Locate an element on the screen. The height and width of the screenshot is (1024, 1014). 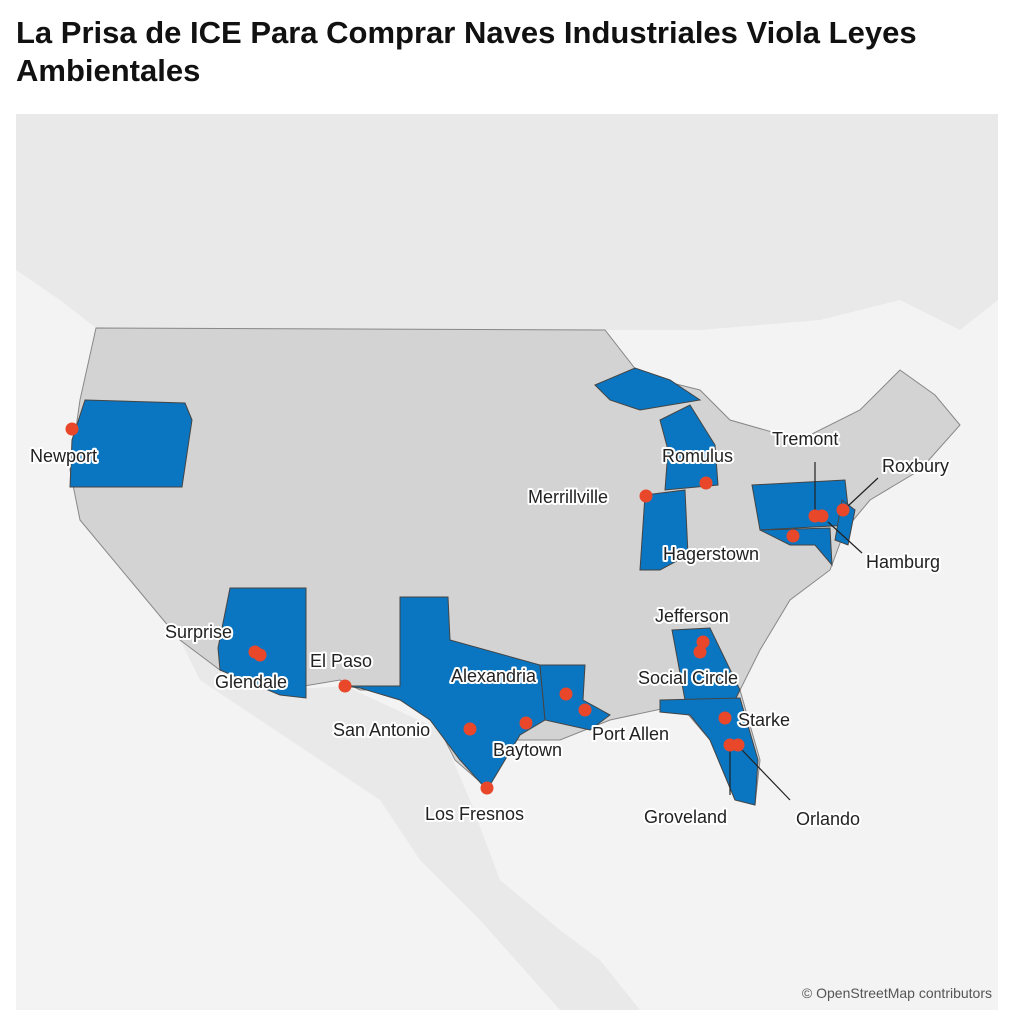
city-label: Roxbury is located at coordinates (915, 466).